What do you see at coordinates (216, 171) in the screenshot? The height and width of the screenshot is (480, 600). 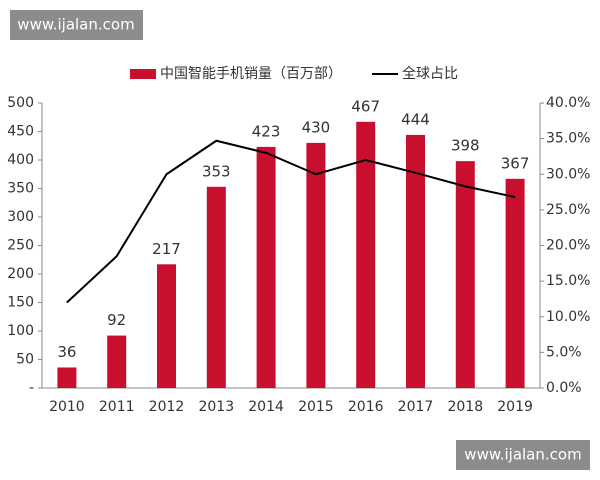 I see `value-label: 353` at bounding box center [216, 171].